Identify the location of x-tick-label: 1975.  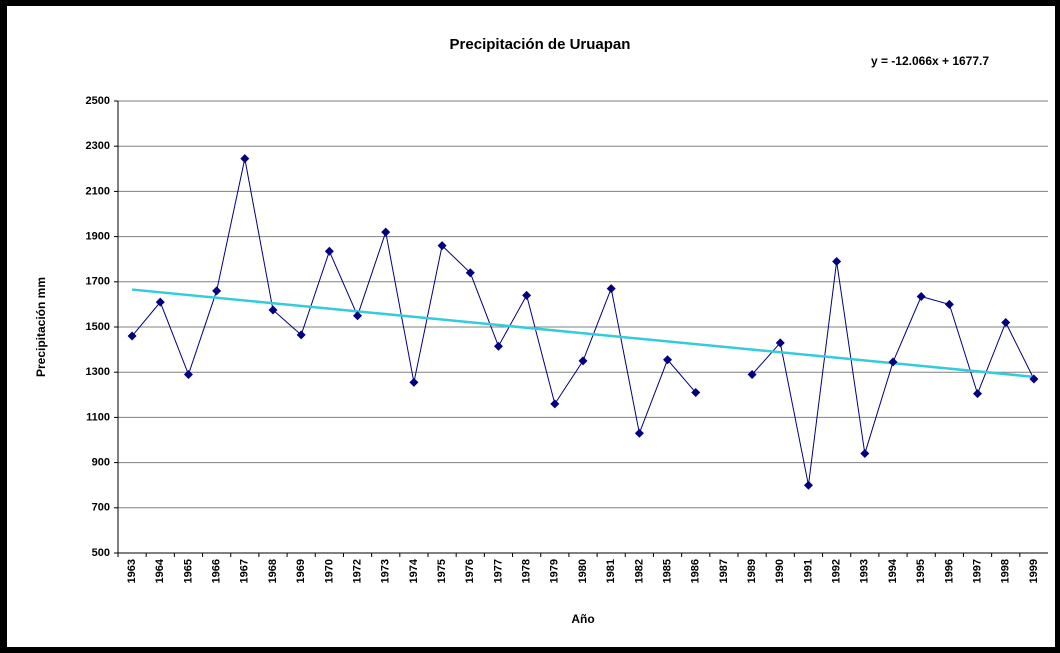
(442, 571).